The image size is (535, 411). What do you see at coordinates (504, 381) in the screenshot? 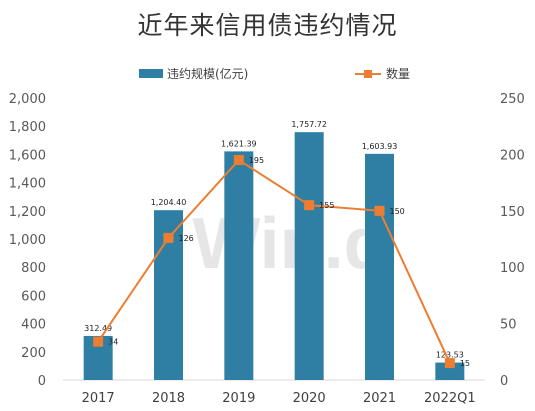
I see `y-right-tick-label: 0` at bounding box center [504, 381].